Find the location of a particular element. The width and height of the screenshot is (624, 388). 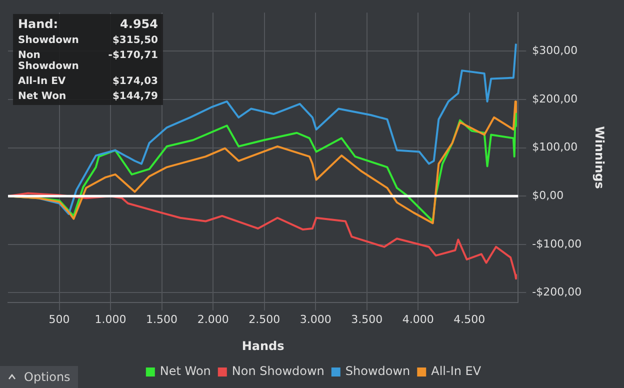

annotation: -$170,71 is located at coordinates (133, 56).